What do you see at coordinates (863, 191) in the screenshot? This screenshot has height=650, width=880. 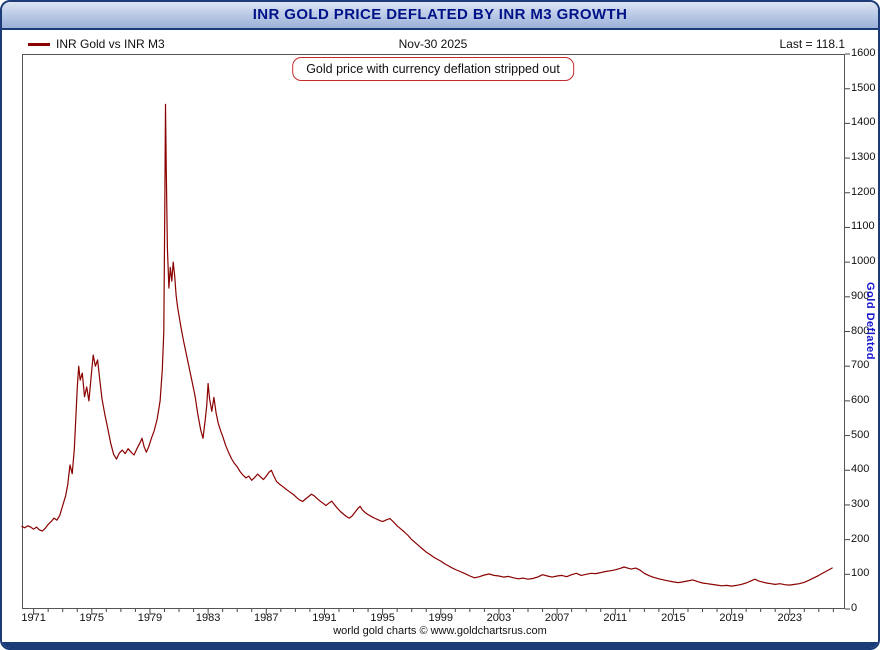 I see `y-tick-label: 1200` at bounding box center [863, 191].